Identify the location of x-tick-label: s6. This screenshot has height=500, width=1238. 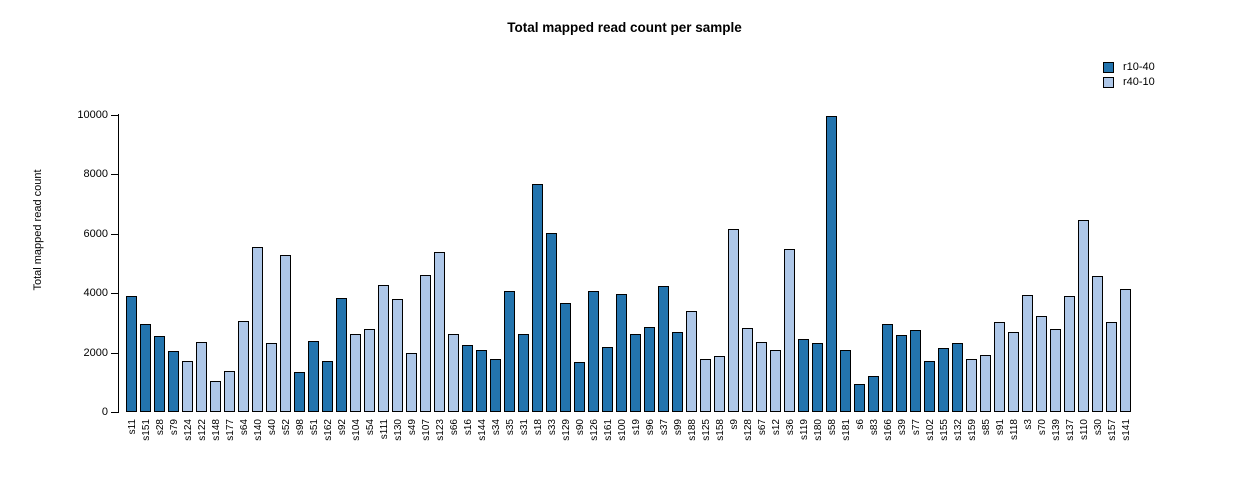
(860, 424).